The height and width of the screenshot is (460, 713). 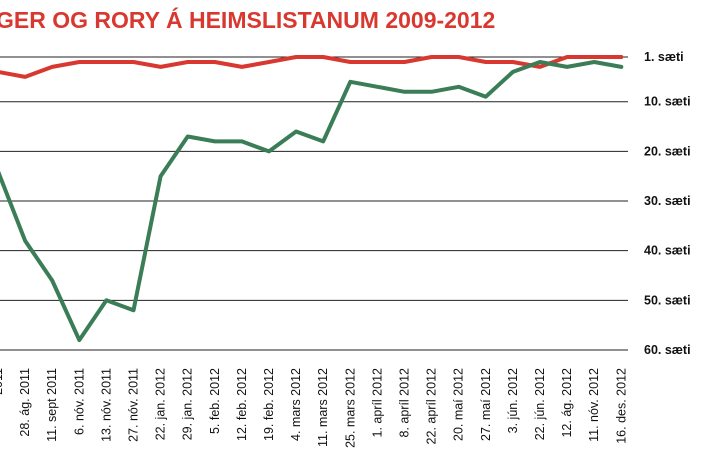 I want to click on x-tick-label: 27. nóv. 2011, so click(x=134, y=405).